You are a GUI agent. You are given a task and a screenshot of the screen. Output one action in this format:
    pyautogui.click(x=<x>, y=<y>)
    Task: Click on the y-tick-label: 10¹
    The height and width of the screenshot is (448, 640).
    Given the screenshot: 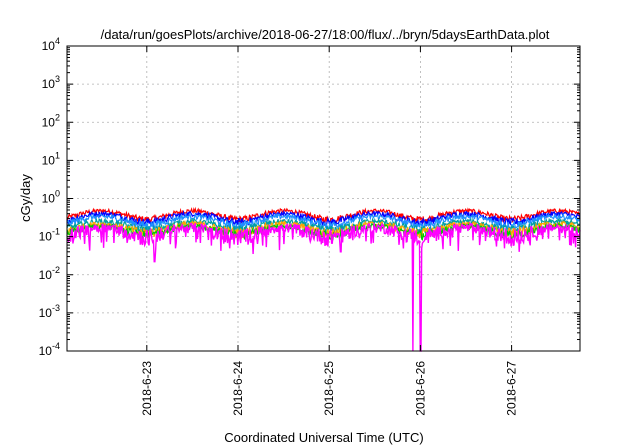 What is the action you would take?
    pyautogui.click(x=51, y=158)
    